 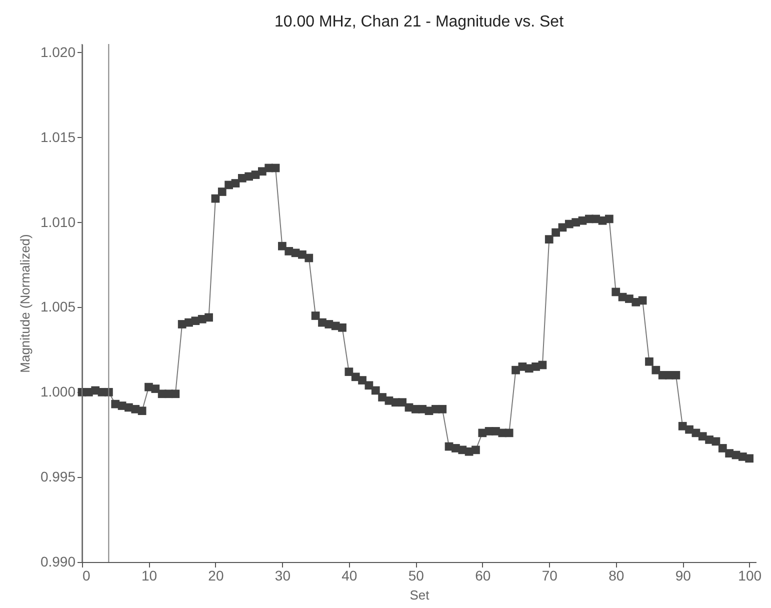 I want to click on y-tick-label: 1.010, so click(x=58, y=222).